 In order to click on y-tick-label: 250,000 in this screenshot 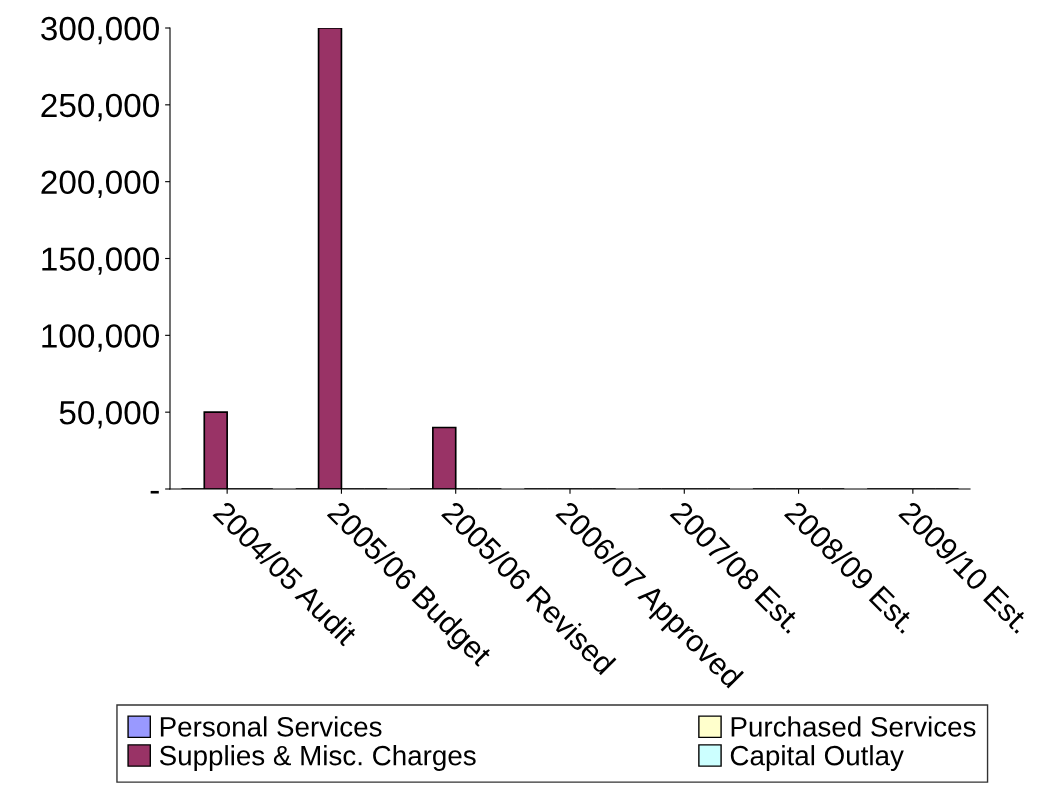, I will do `click(100, 107)`.